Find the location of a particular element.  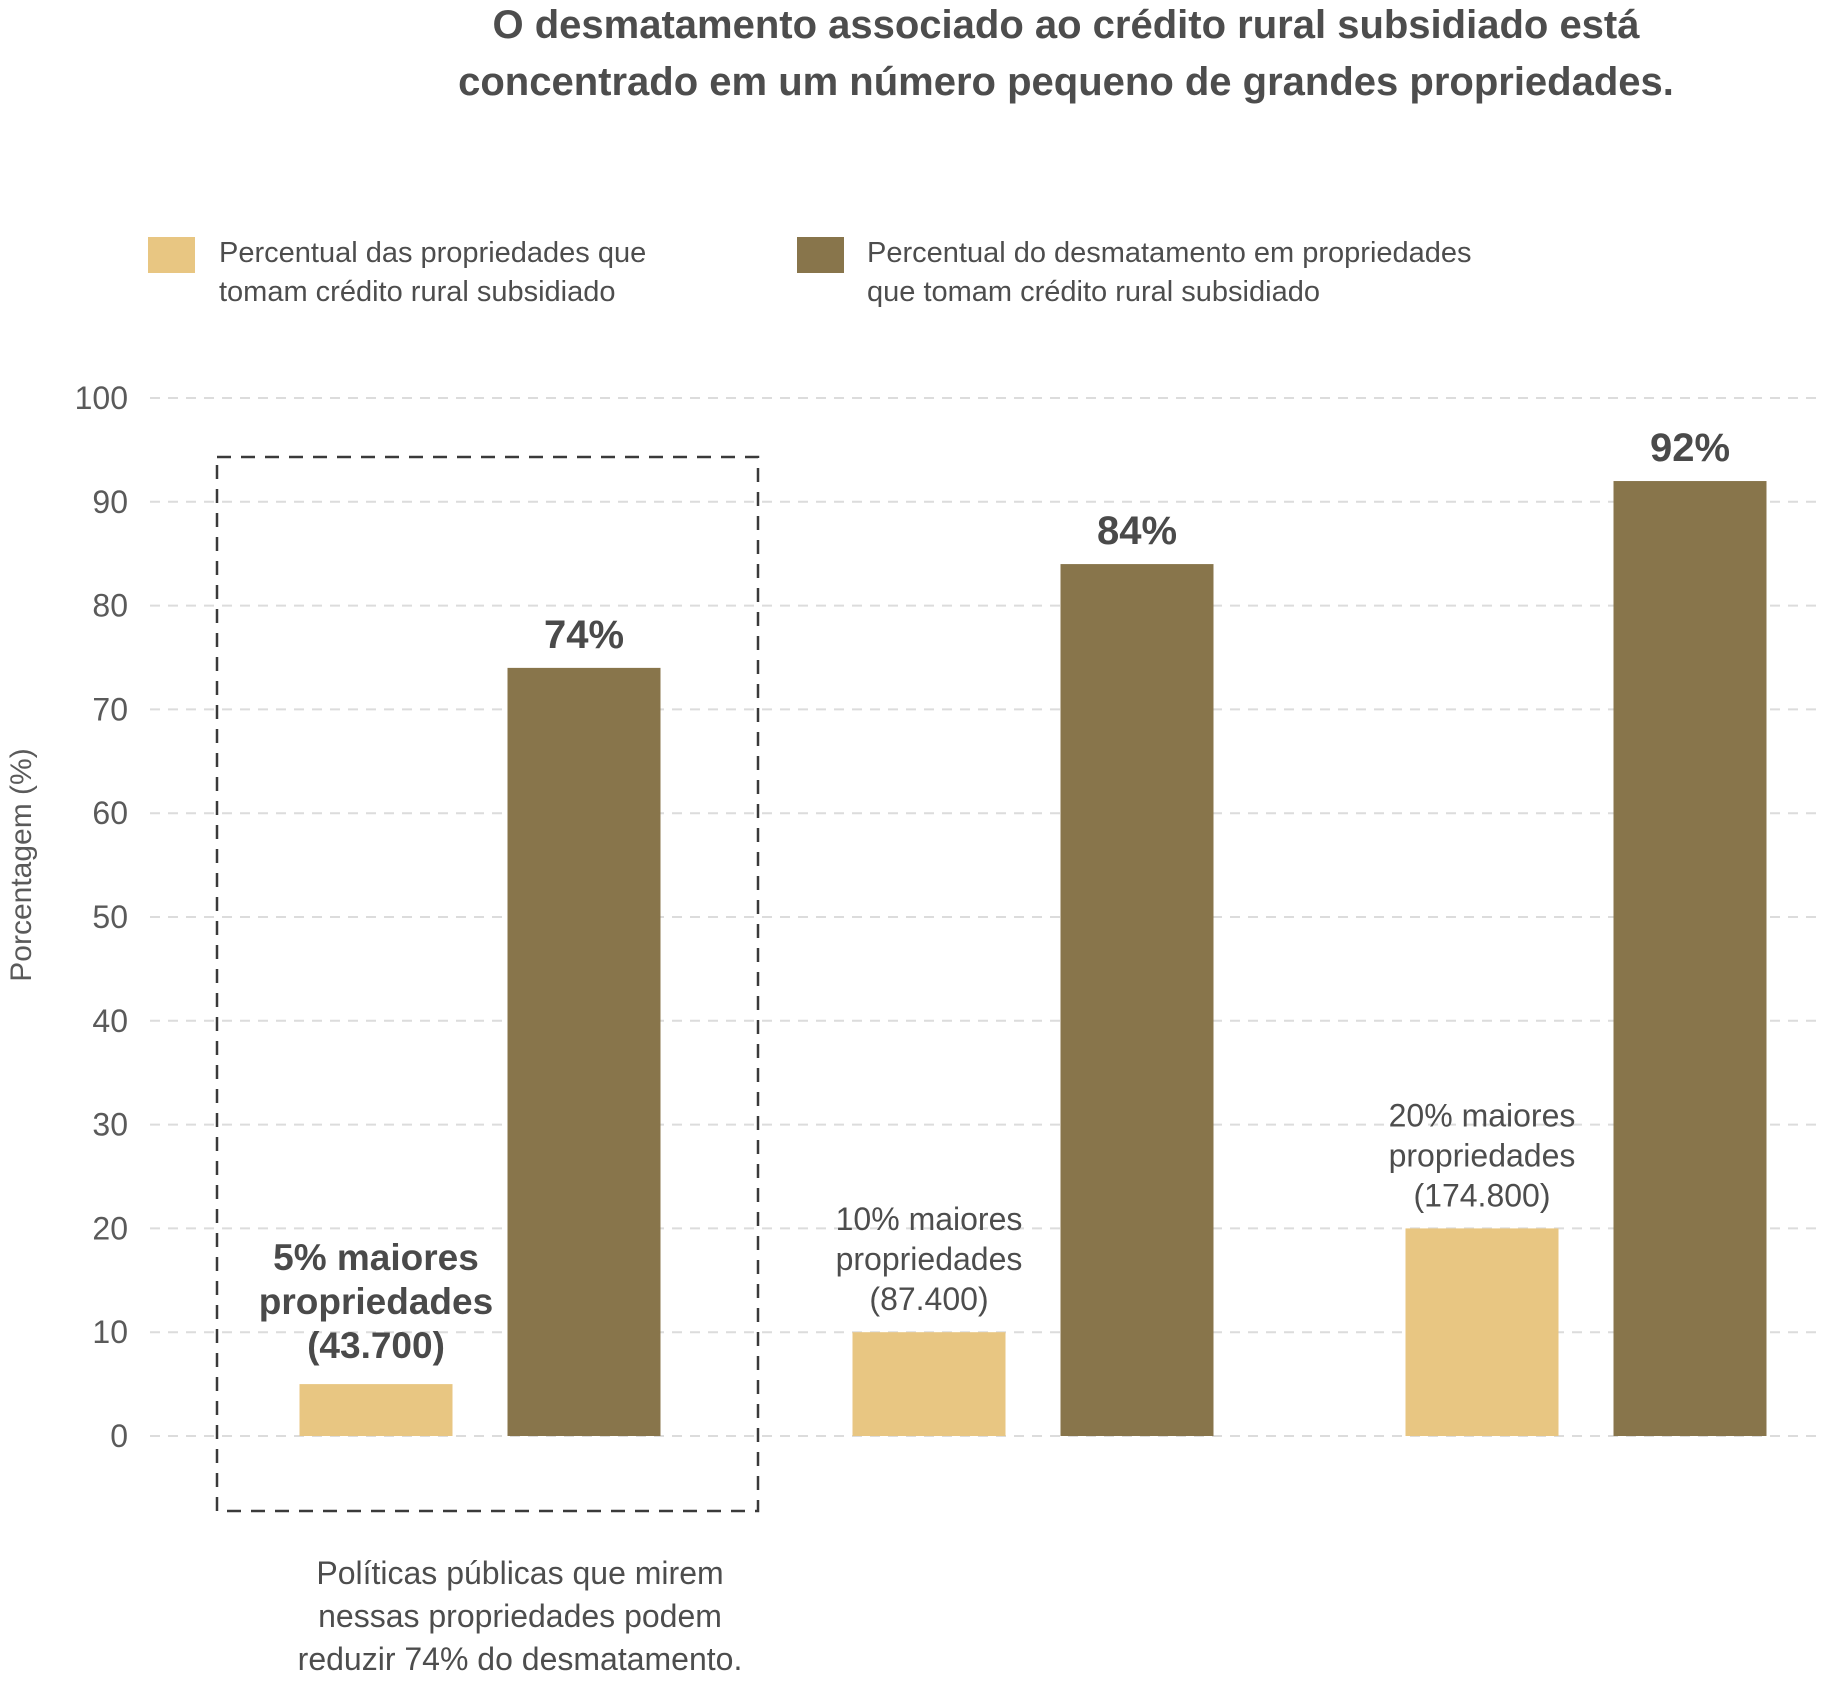

y-tick-label-20: 20 is located at coordinates (110, 1228).